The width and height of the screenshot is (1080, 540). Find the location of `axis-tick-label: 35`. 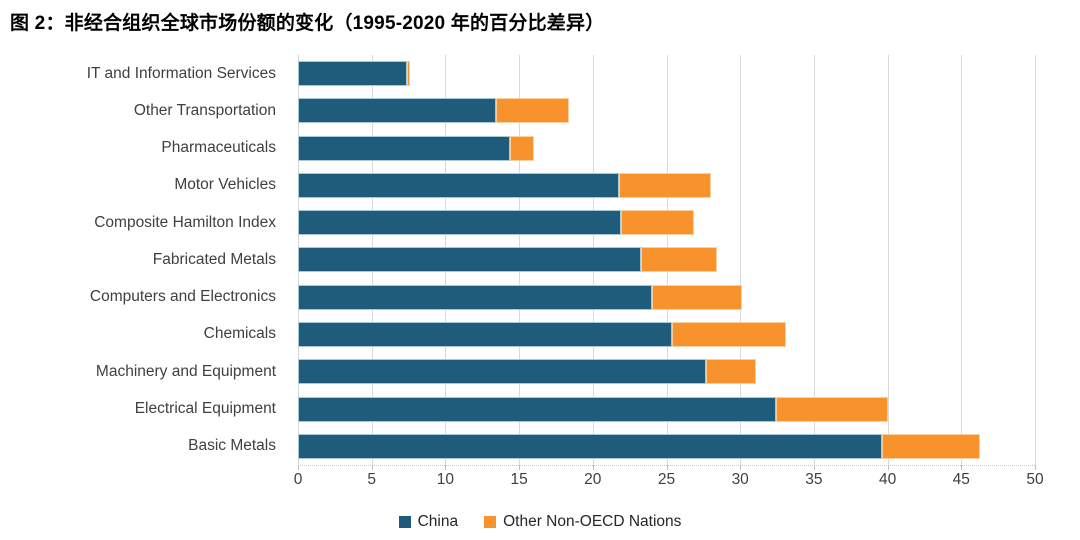

axis-tick-label: 35 is located at coordinates (814, 479).